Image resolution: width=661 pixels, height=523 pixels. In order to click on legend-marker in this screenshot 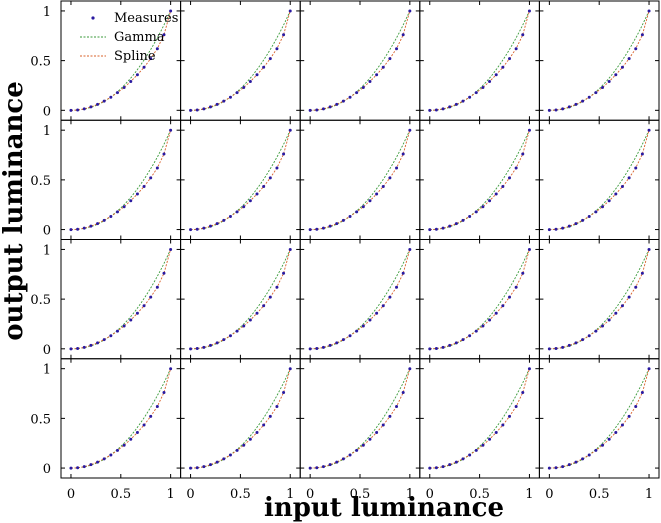, I will do `click(93, 18)`.